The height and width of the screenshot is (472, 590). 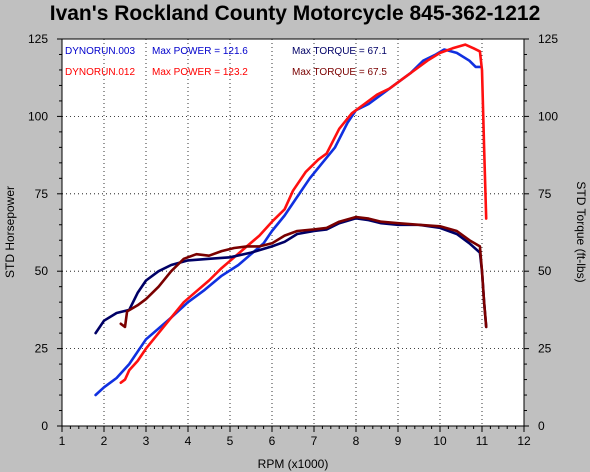 What do you see at coordinates (314, 441) in the screenshot?
I see `x-tick-label: 7` at bounding box center [314, 441].